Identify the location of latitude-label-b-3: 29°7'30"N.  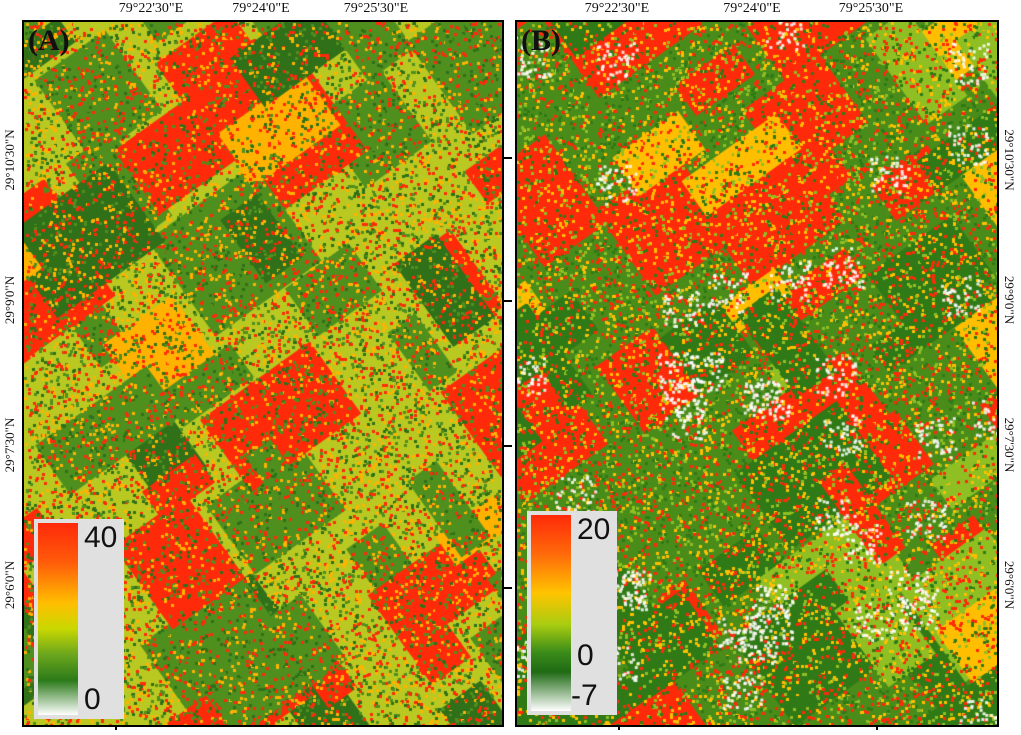
(1009, 445).